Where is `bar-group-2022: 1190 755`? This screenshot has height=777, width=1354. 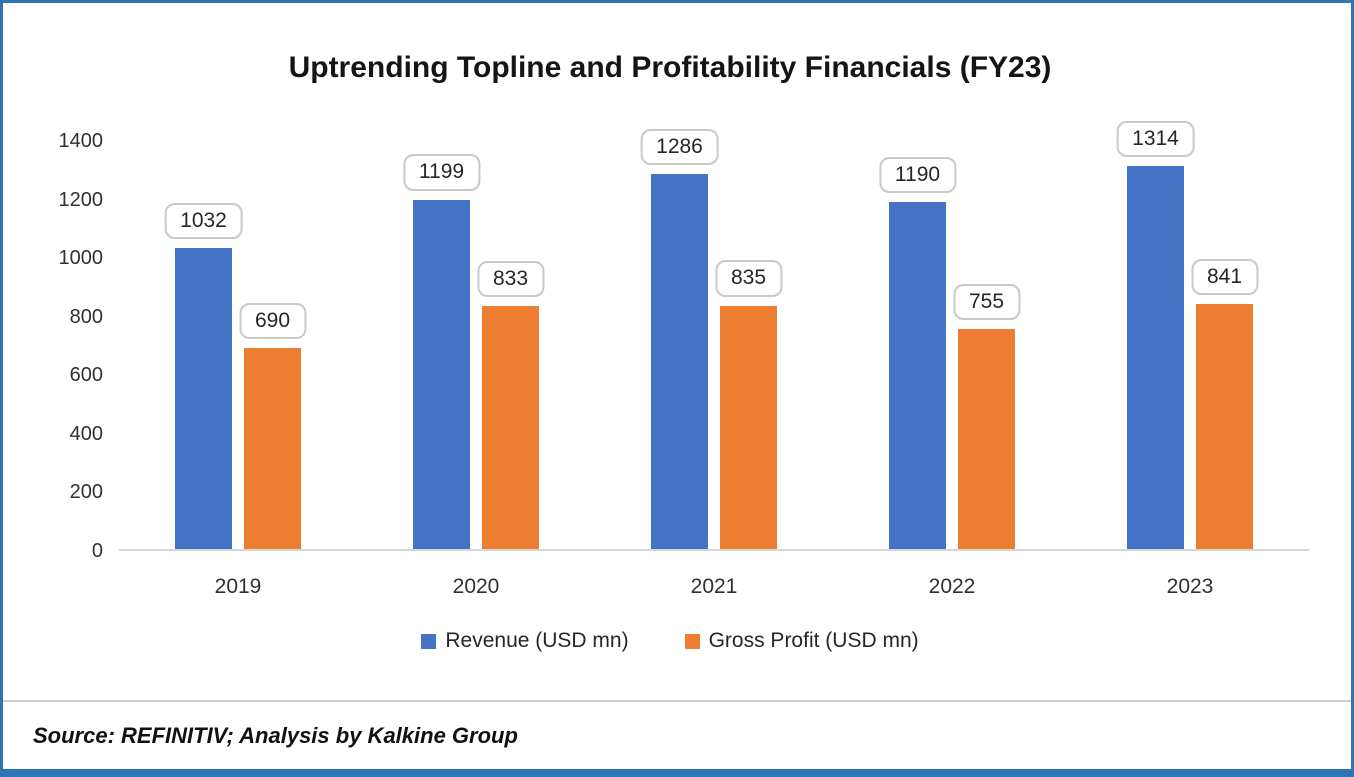 bar-group-2022: 1190 755 is located at coordinates (952, 345).